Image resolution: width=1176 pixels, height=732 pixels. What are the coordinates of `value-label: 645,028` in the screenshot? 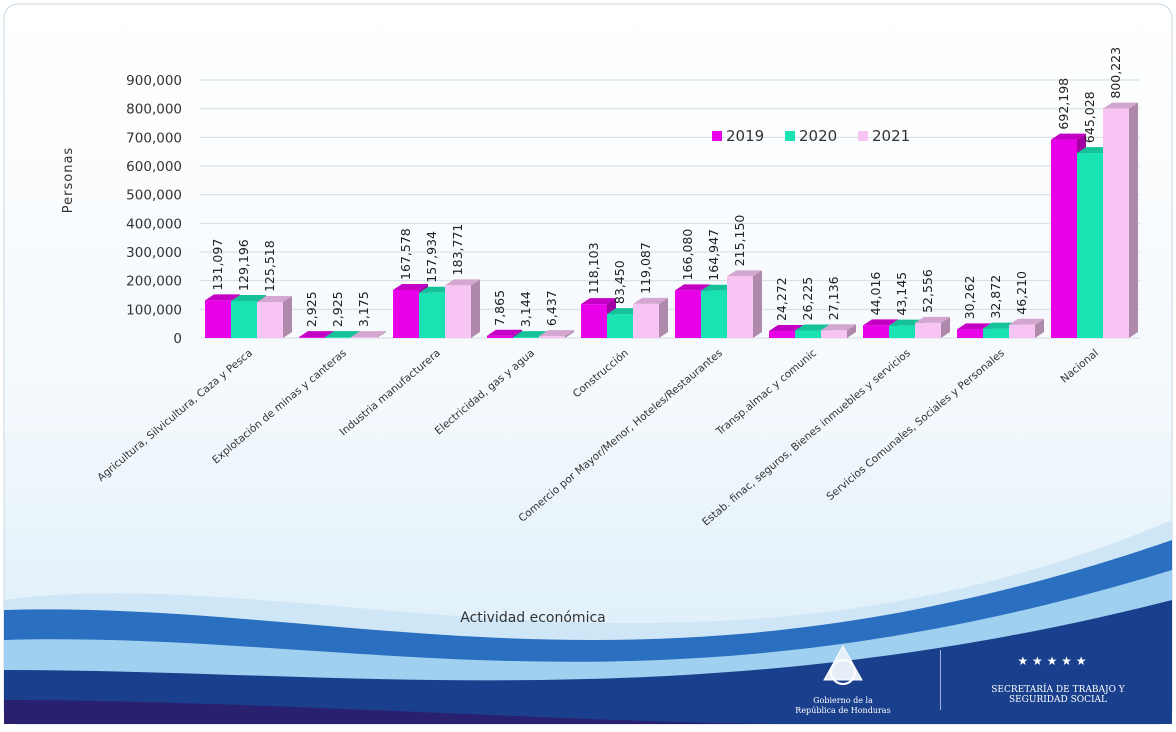 It's located at (1089, 117).